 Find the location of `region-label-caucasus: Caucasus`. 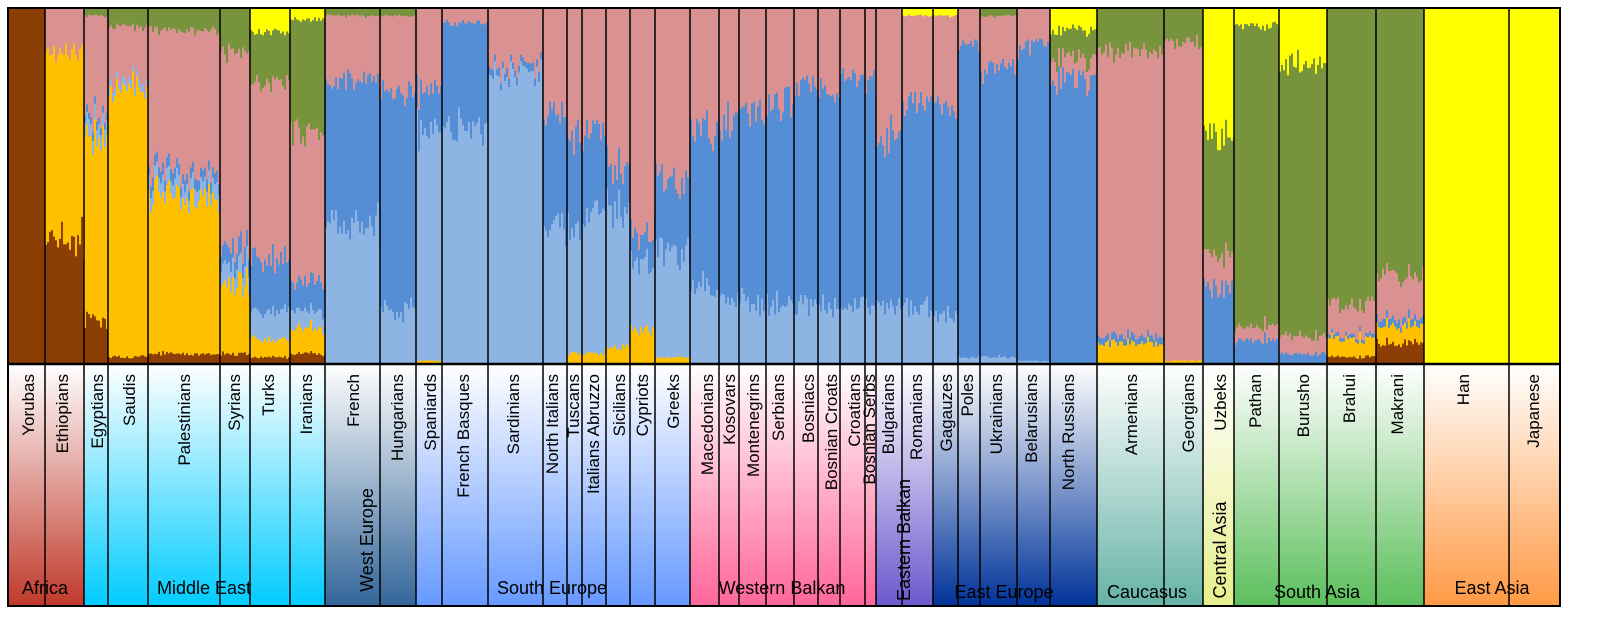

region-label-caucasus: Caucasus is located at coordinates (1147, 592).